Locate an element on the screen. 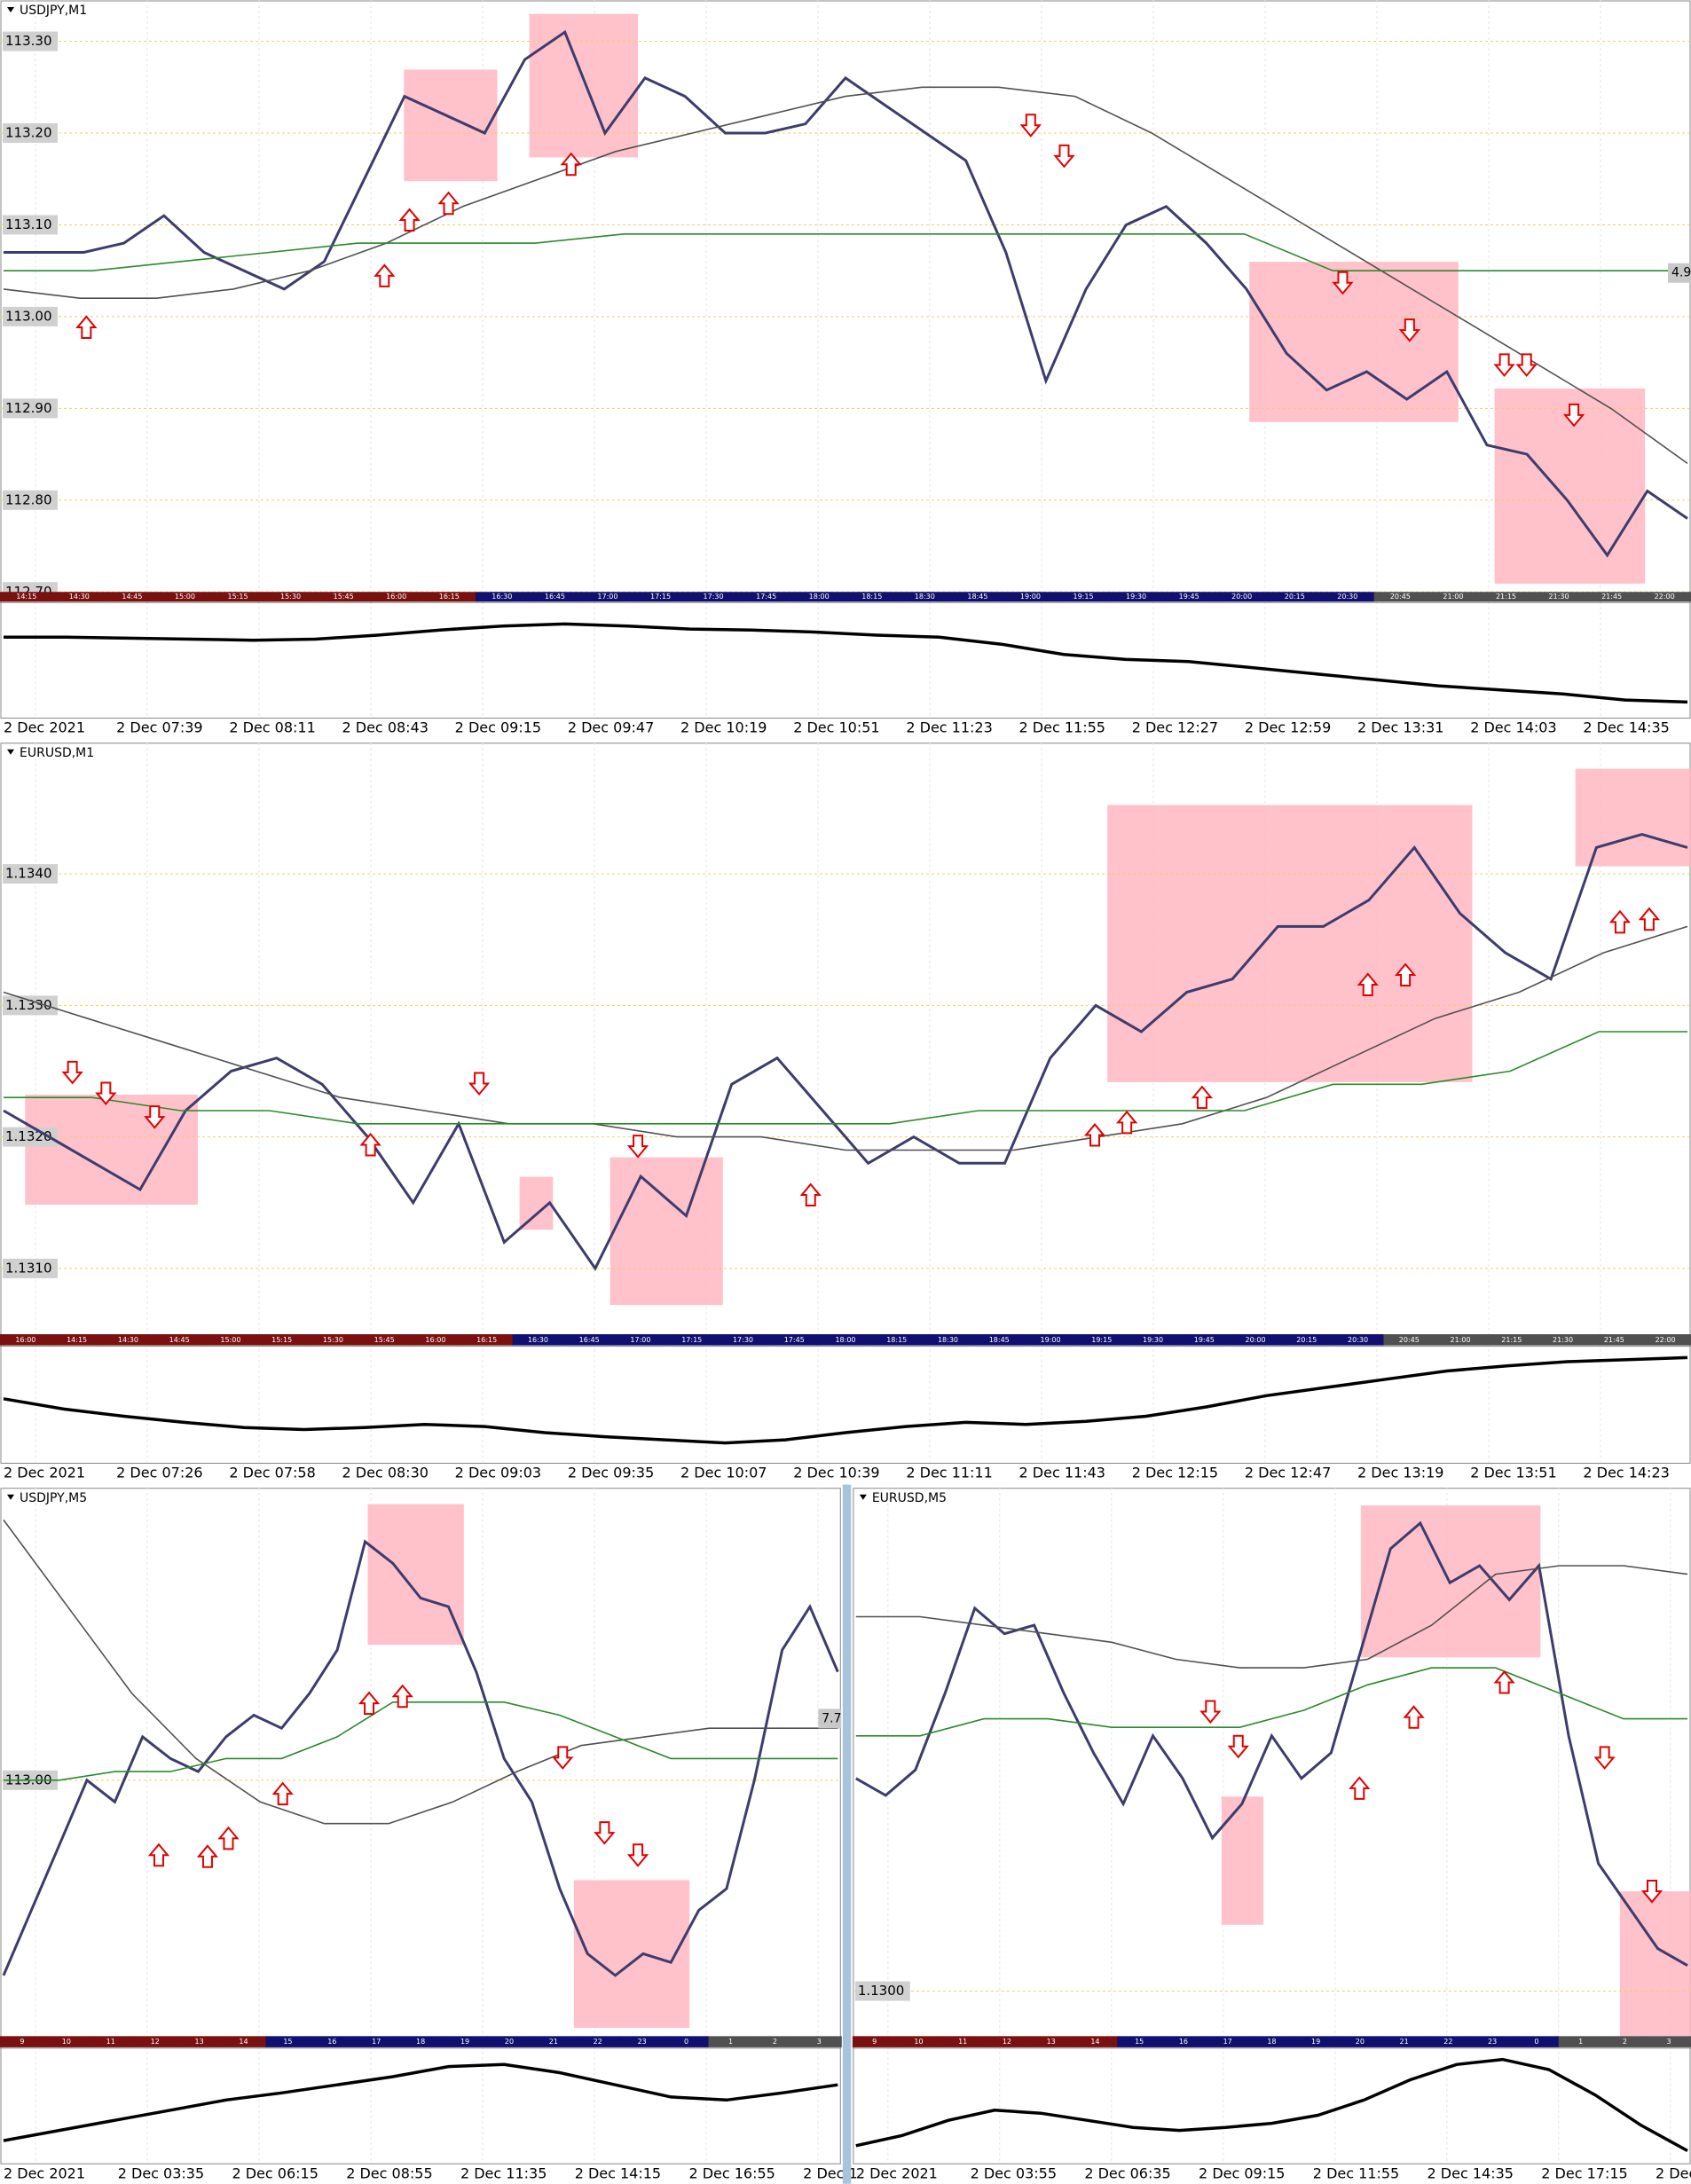 The width and height of the screenshot is (1691, 2184). date-label: 2 Dec 16:55 is located at coordinates (732, 2172).